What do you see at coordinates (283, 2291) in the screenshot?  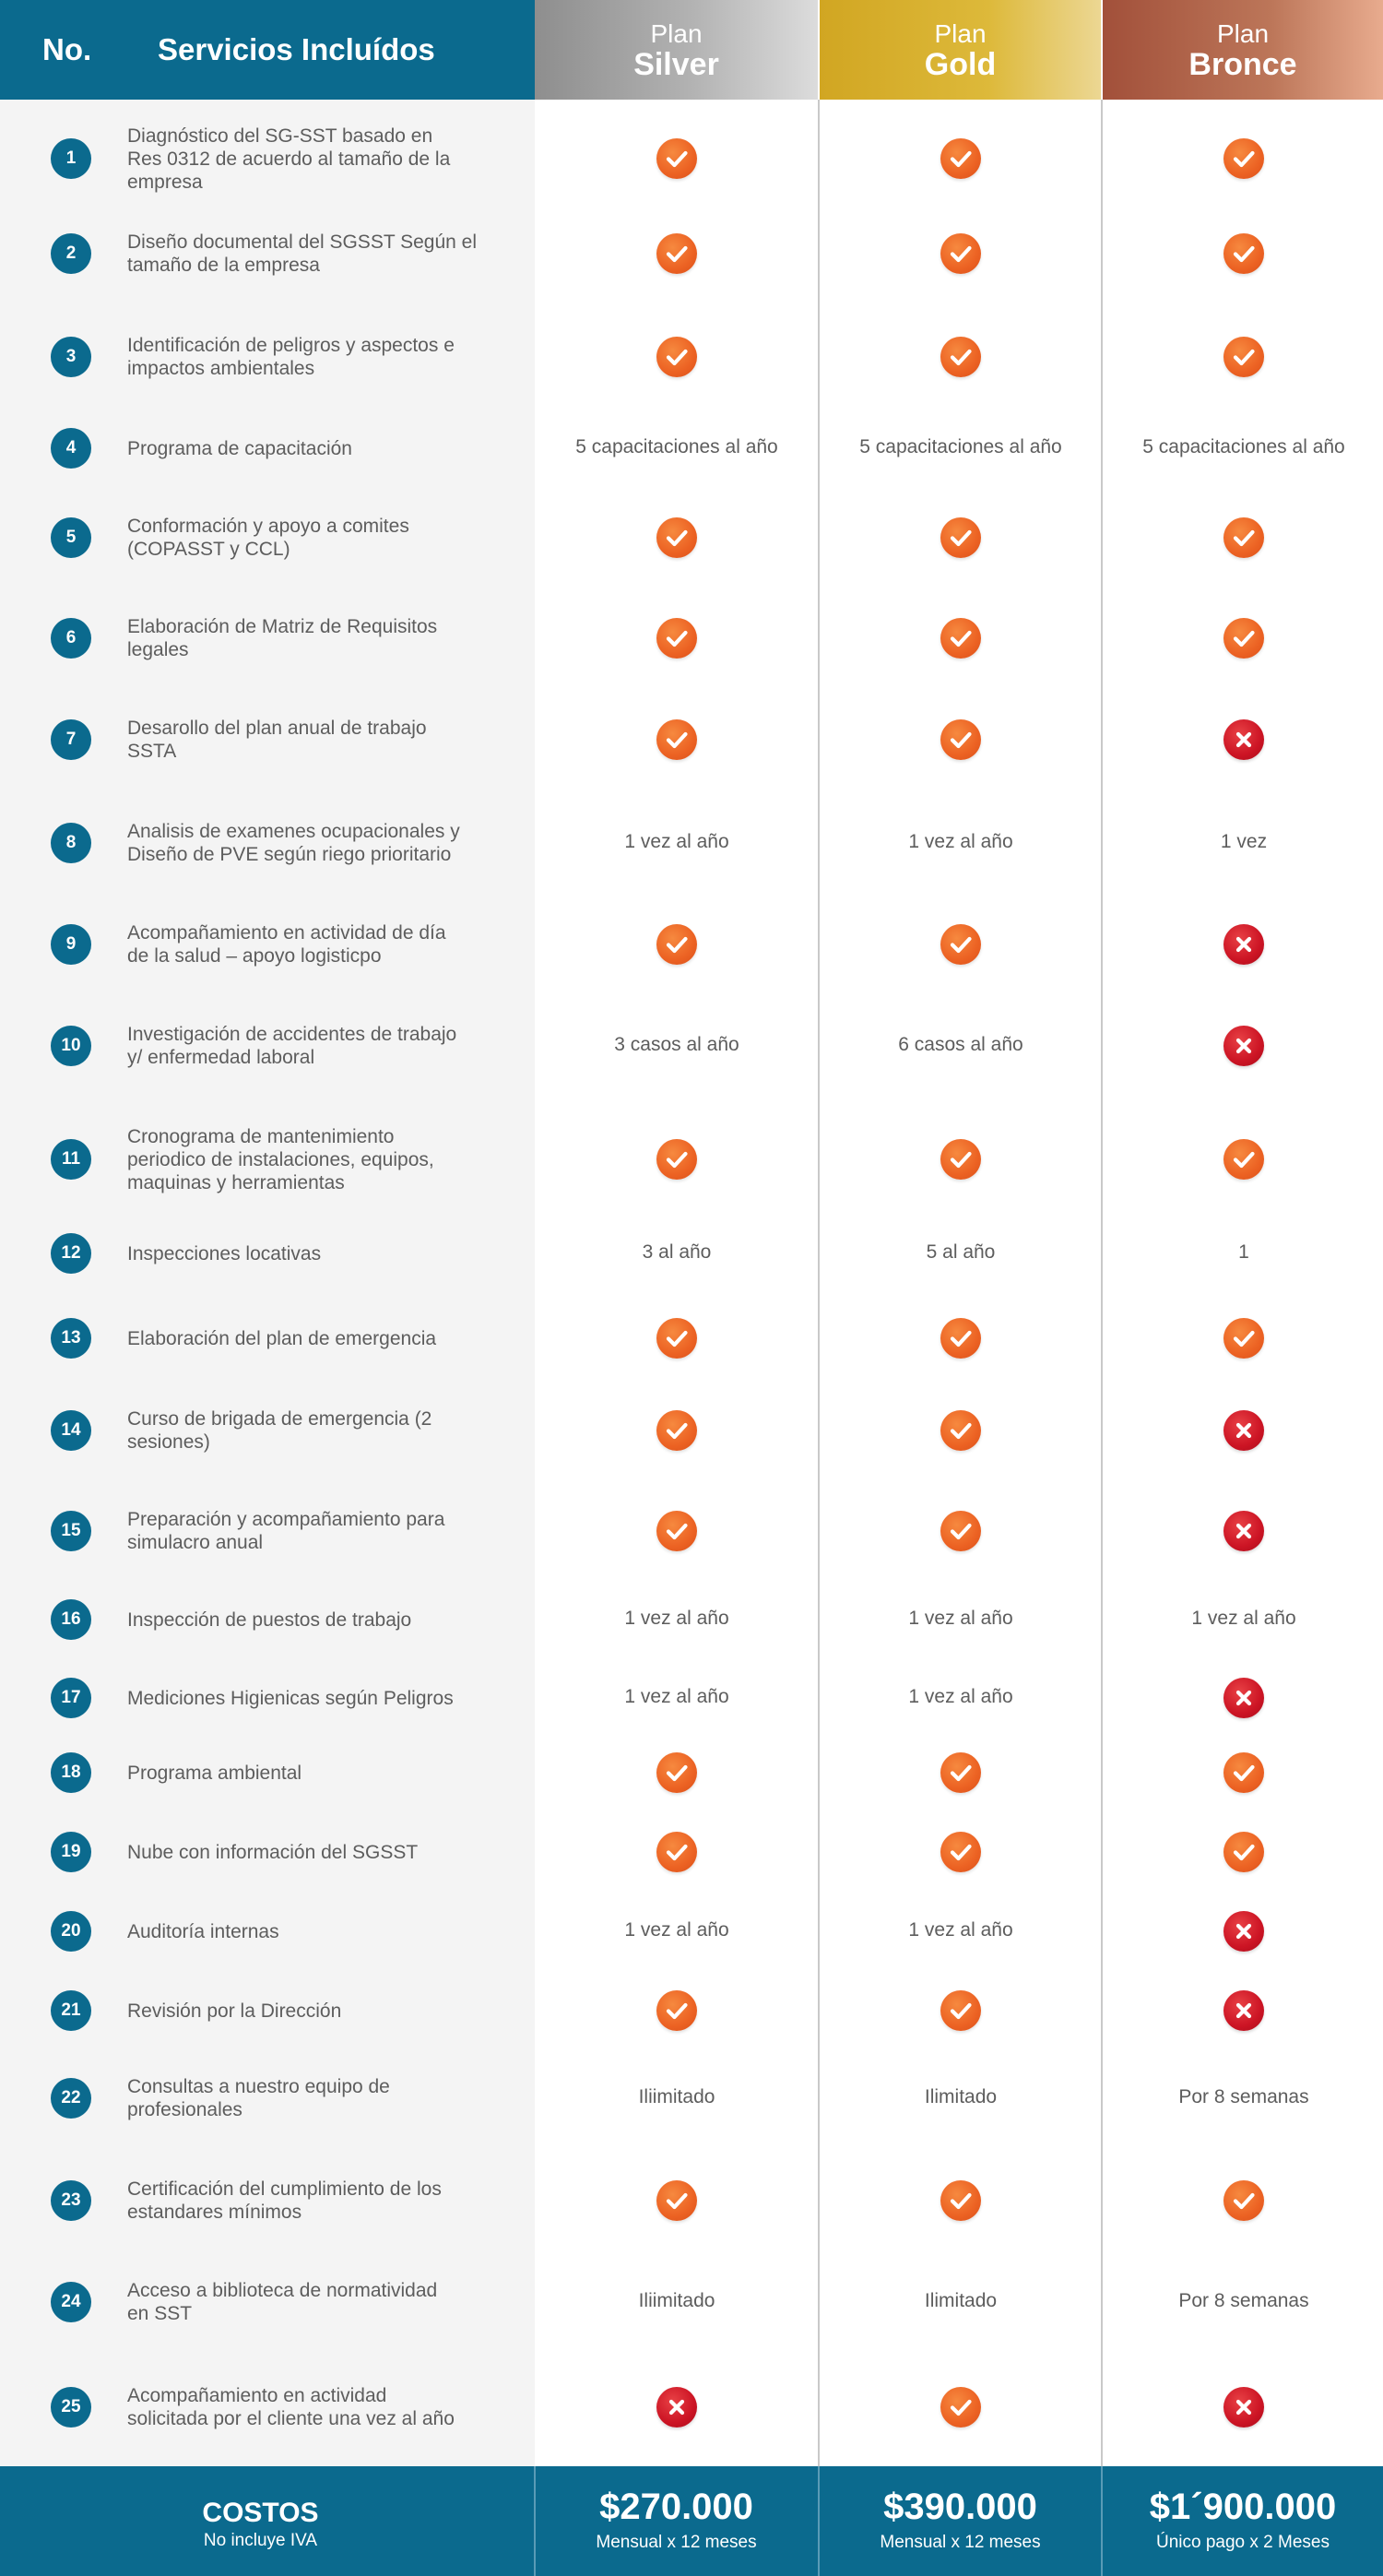 I see `service-description-line: Acceso a biblioteca de normatividad` at bounding box center [283, 2291].